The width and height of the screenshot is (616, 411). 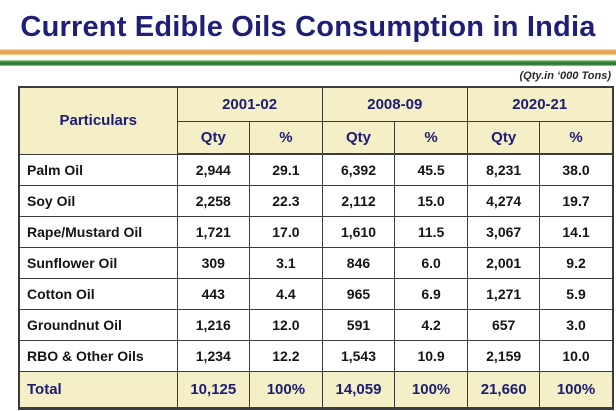 I want to click on cell-qty: 443, so click(x=213, y=294).